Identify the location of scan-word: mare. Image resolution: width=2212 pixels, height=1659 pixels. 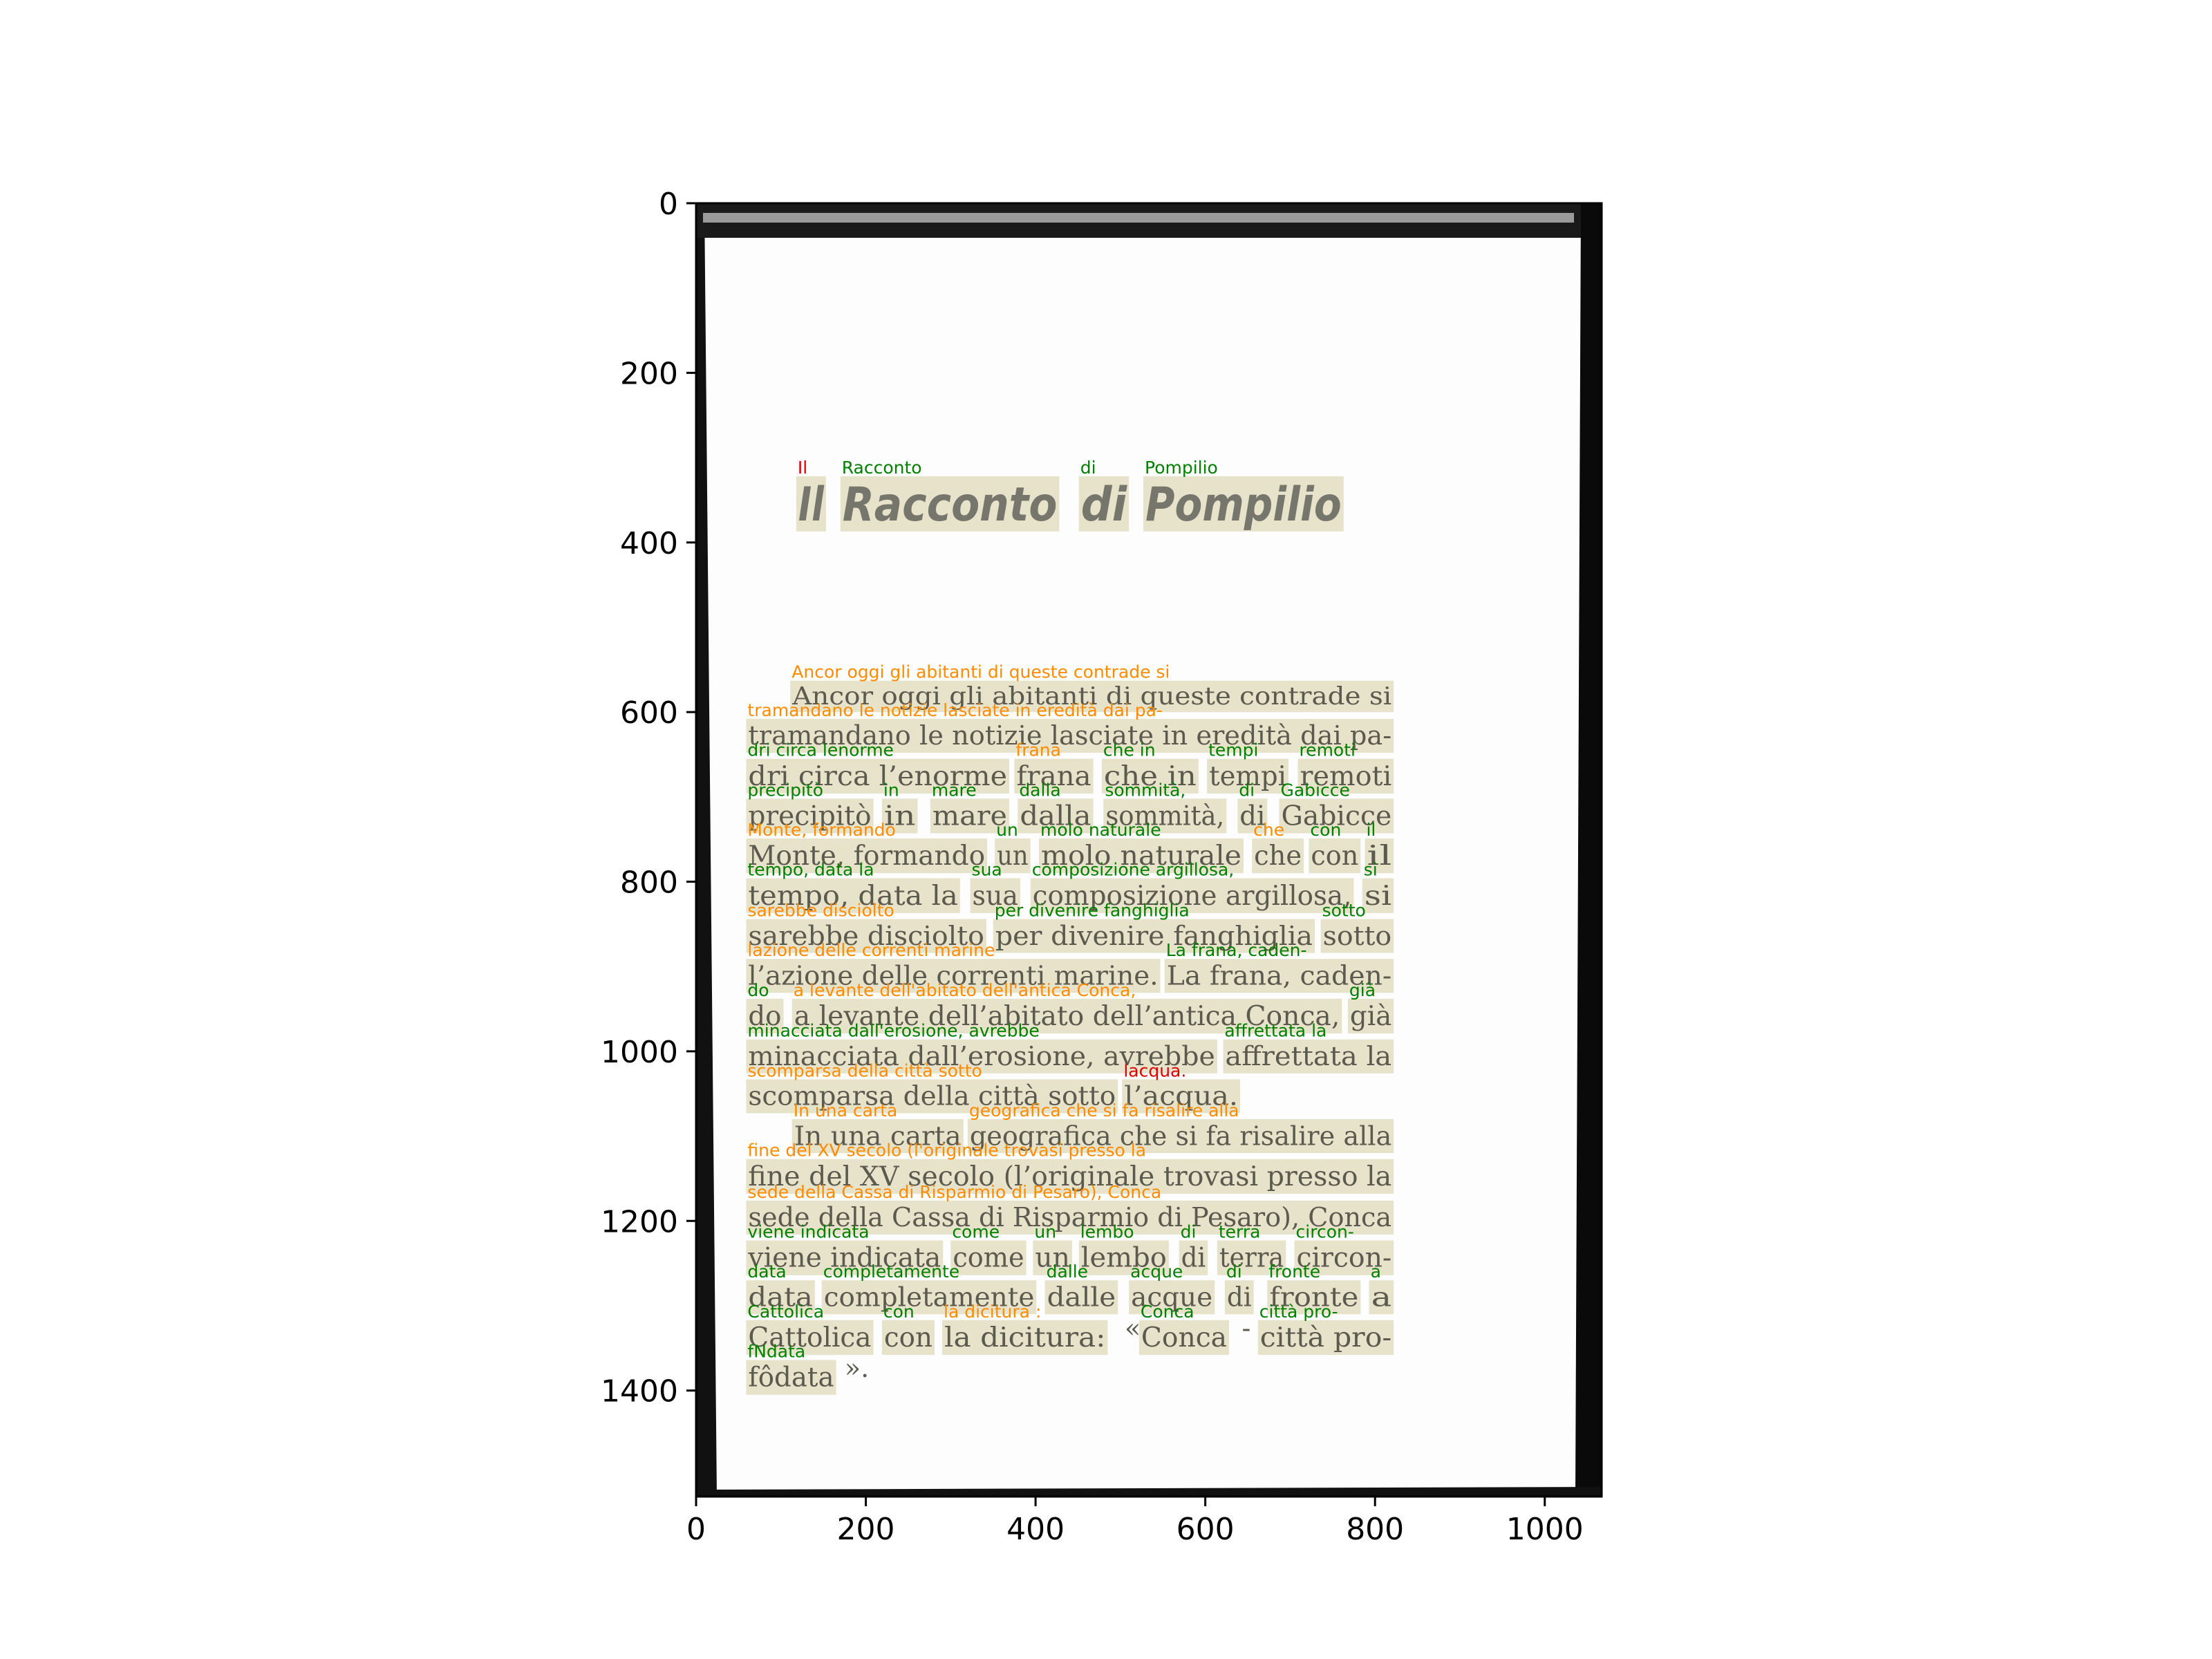
(969, 817).